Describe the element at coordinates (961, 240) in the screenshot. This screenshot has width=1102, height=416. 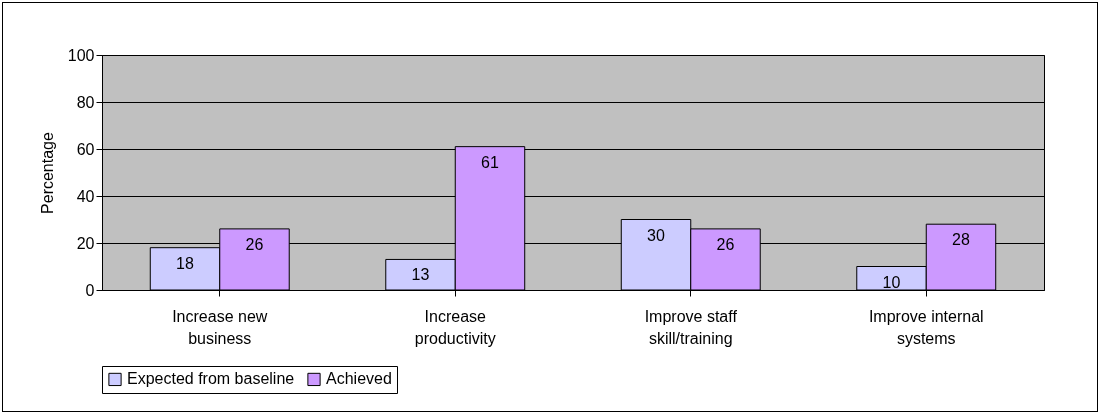
I see `data-label: 28` at that location.